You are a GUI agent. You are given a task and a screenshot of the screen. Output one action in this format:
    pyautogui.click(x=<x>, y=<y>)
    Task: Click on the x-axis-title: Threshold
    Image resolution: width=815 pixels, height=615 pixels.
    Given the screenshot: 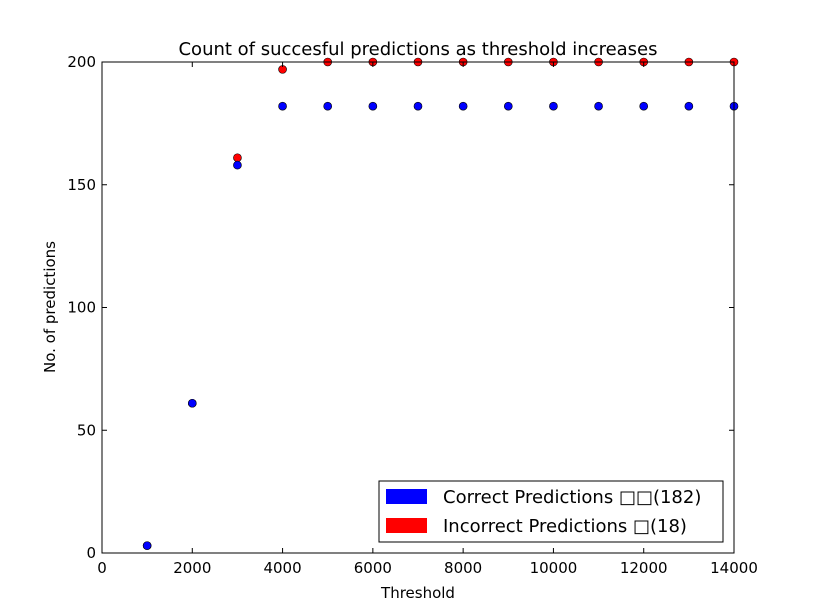 What is the action you would take?
    pyautogui.click(x=417, y=593)
    